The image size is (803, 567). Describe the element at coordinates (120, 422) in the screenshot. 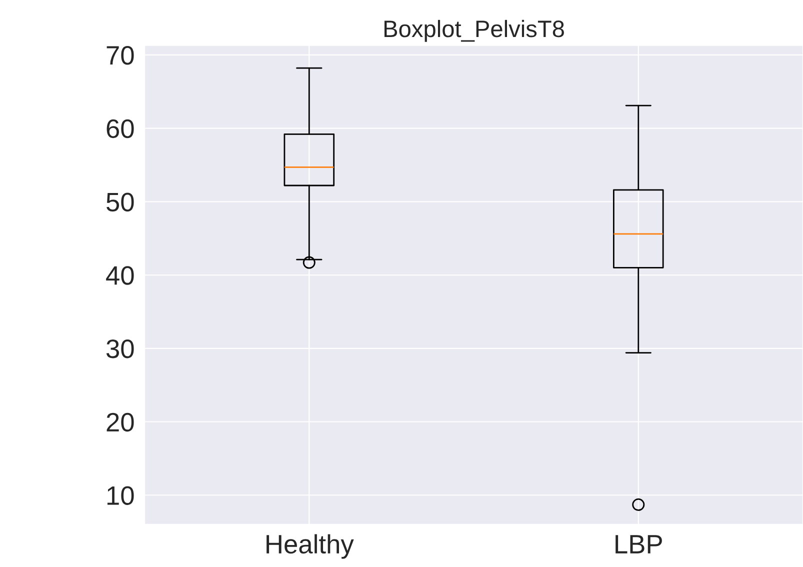

I see `y-tick-label: 20` at that location.